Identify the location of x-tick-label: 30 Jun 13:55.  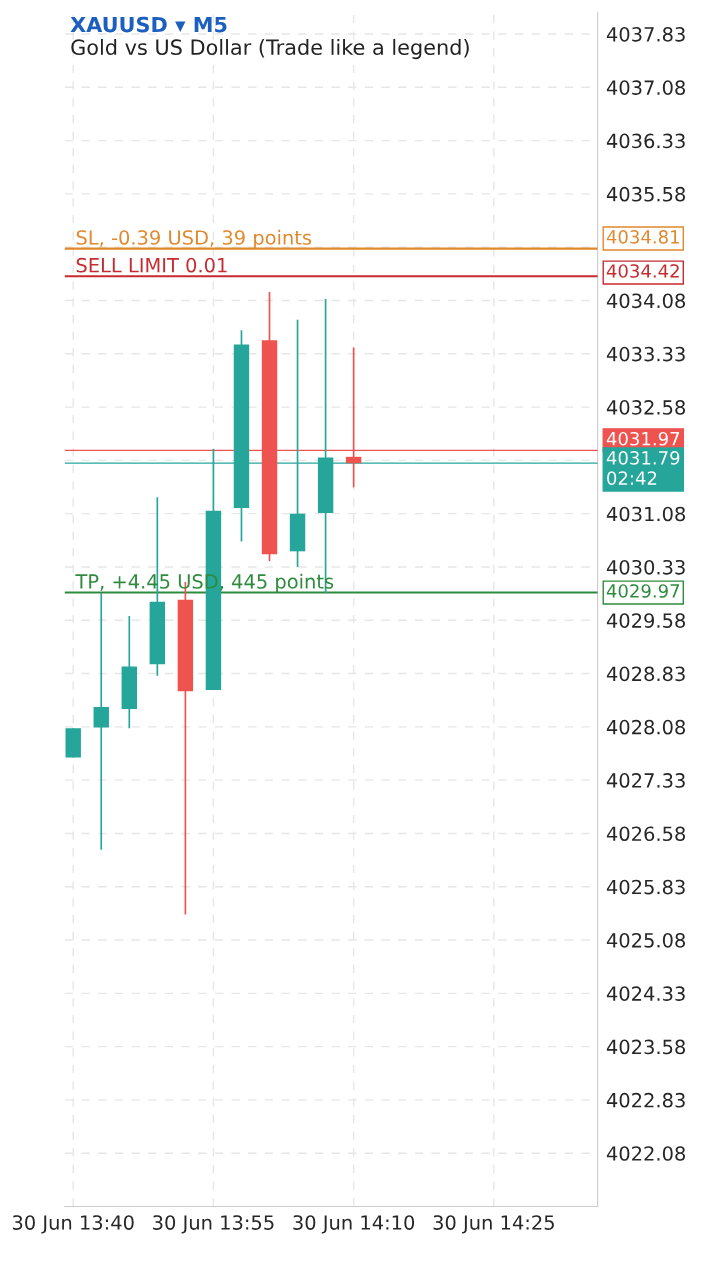
(213, 1224).